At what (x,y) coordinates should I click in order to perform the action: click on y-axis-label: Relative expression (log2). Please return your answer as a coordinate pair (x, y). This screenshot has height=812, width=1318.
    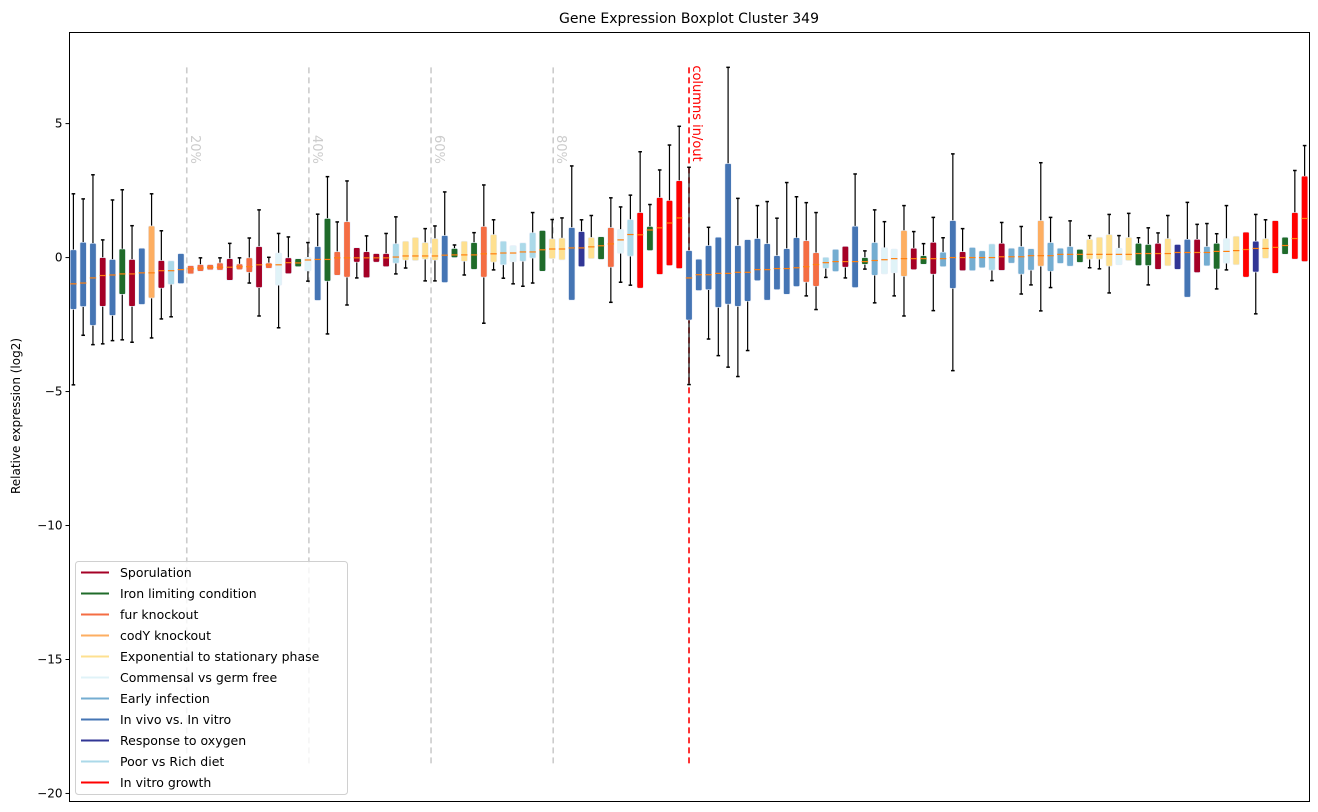
    Looking at the image, I should click on (16, 416).